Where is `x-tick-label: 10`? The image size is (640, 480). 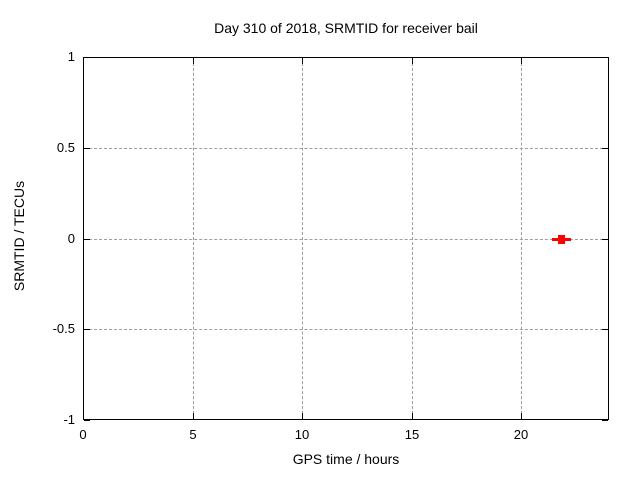 x-tick-label: 10 is located at coordinates (302, 434).